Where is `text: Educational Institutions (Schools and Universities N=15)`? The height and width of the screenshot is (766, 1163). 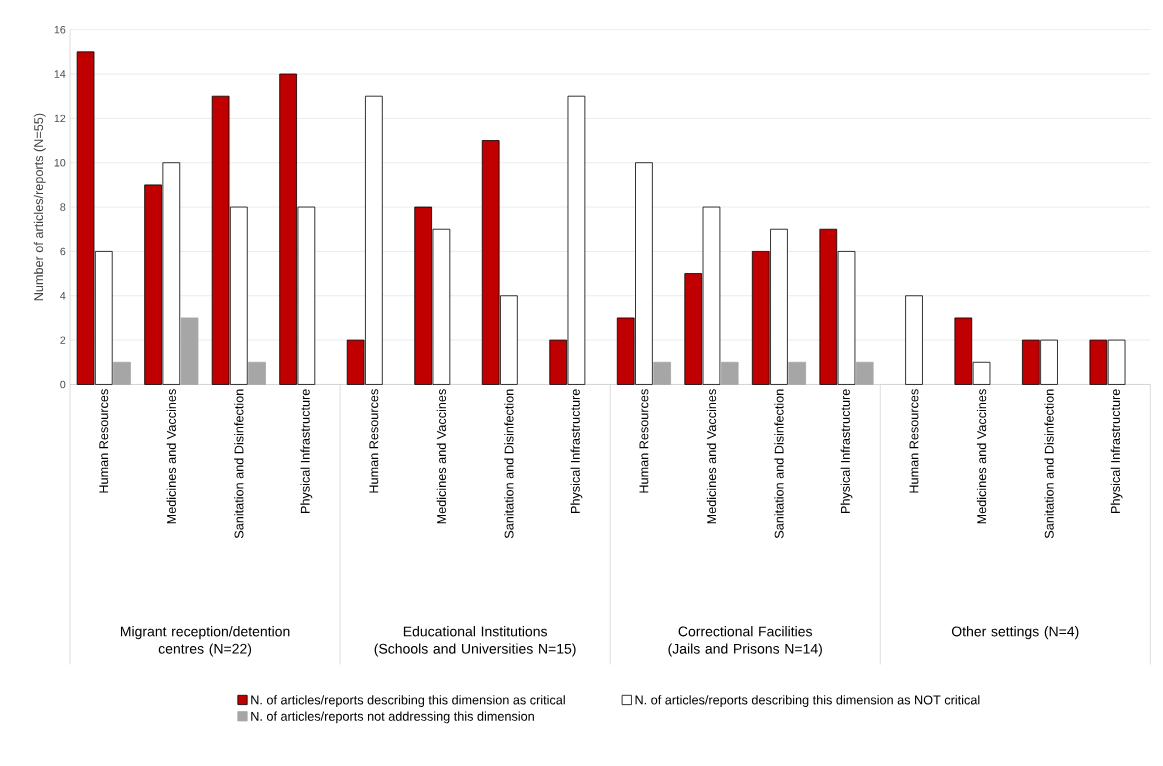
text: Educational Institutions (Schools and Universities N=15) is located at coordinates (475, 641).